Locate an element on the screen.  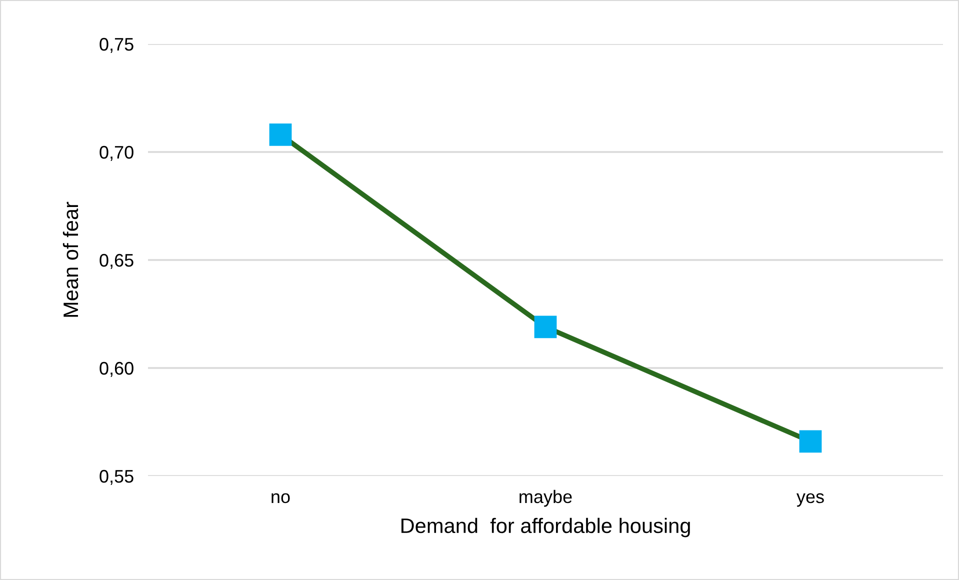
y-tick-label: 0,70 is located at coordinates (117, 153).